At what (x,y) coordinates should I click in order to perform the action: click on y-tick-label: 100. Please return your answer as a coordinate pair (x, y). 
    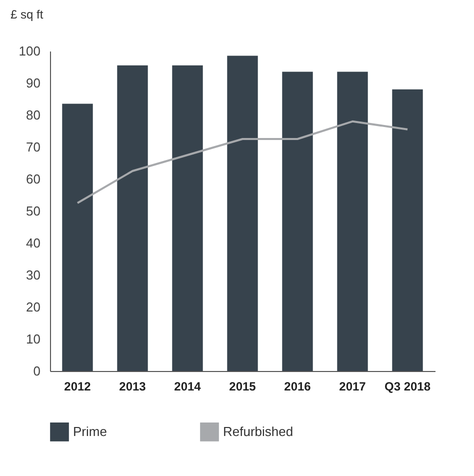
    Looking at the image, I should click on (29, 51).